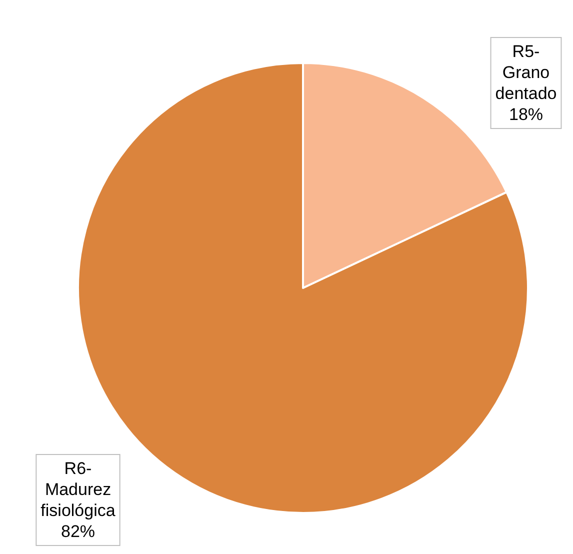 The image size is (573, 554). What do you see at coordinates (526, 72) in the screenshot?
I see `slice-label: R5- Grano dentado` at bounding box center [526, 72].